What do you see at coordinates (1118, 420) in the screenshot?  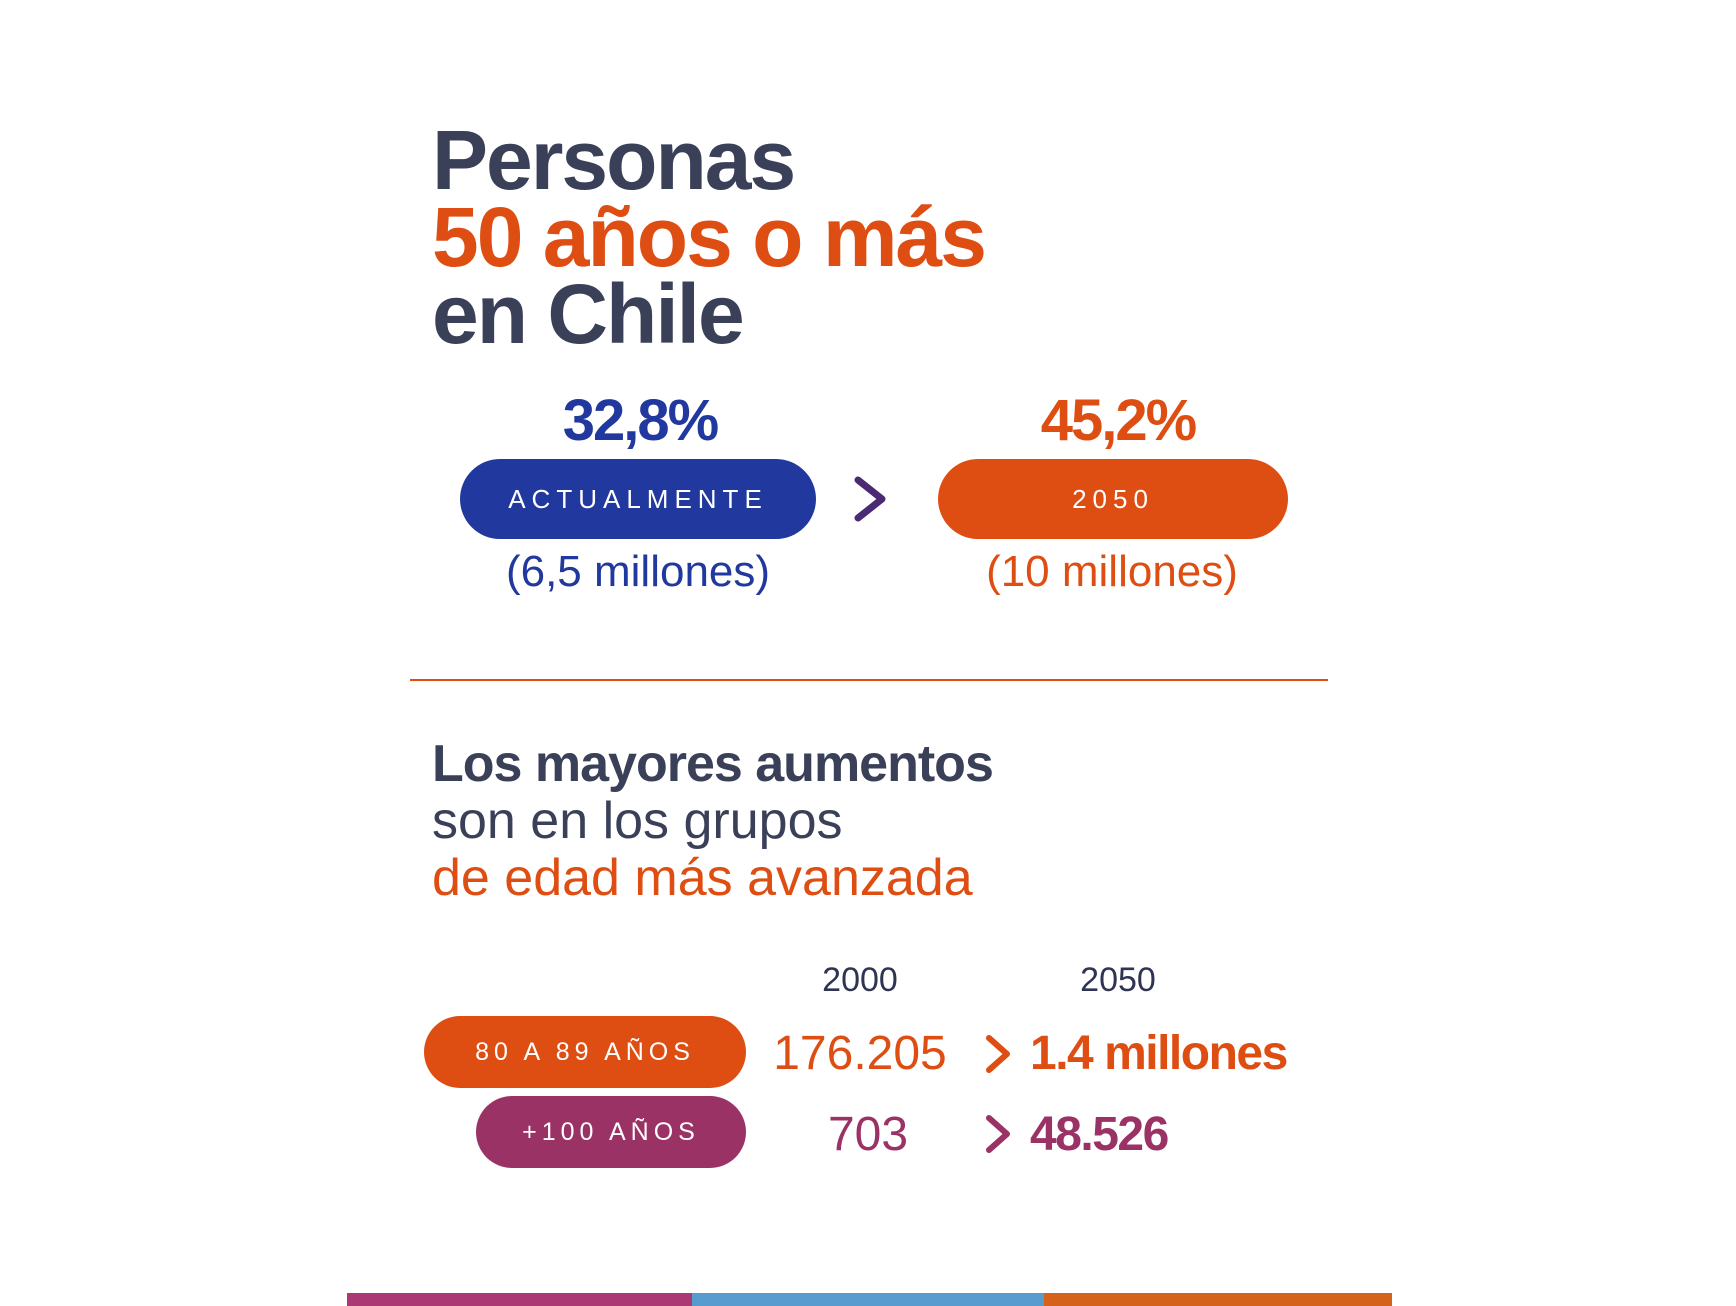 I see `future-percent: 45,2%` at bounding box center [1118, 420].